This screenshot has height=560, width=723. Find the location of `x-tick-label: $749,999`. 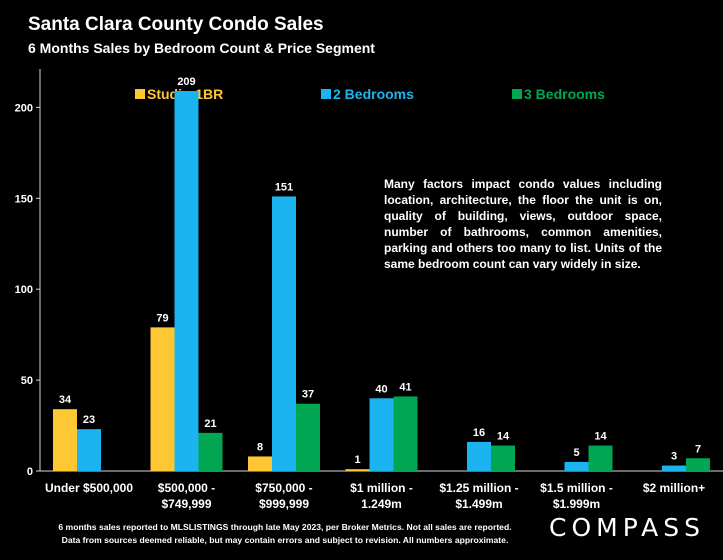

x-tick-label: $749,999 is located at coordinates (186, 504).